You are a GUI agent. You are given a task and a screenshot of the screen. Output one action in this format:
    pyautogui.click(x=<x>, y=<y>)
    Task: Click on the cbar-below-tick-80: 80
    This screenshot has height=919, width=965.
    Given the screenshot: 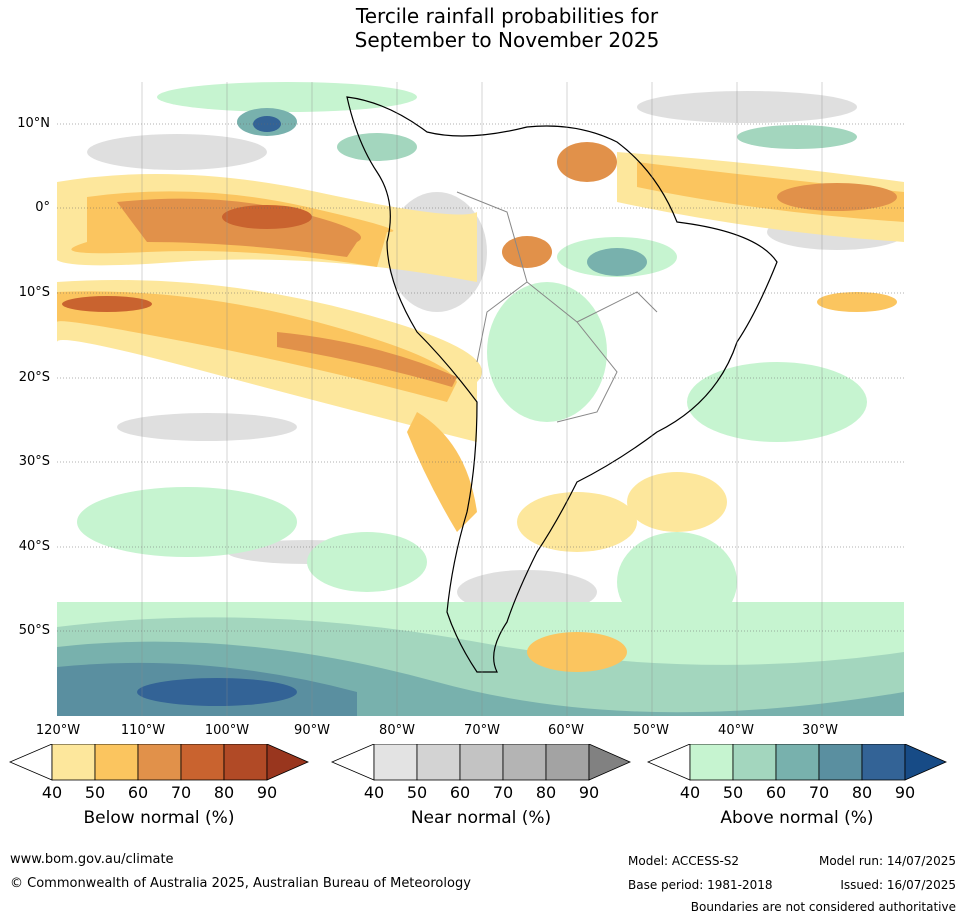 What is the action you would take?
    pyautogui.click(x=224, y=792)
    